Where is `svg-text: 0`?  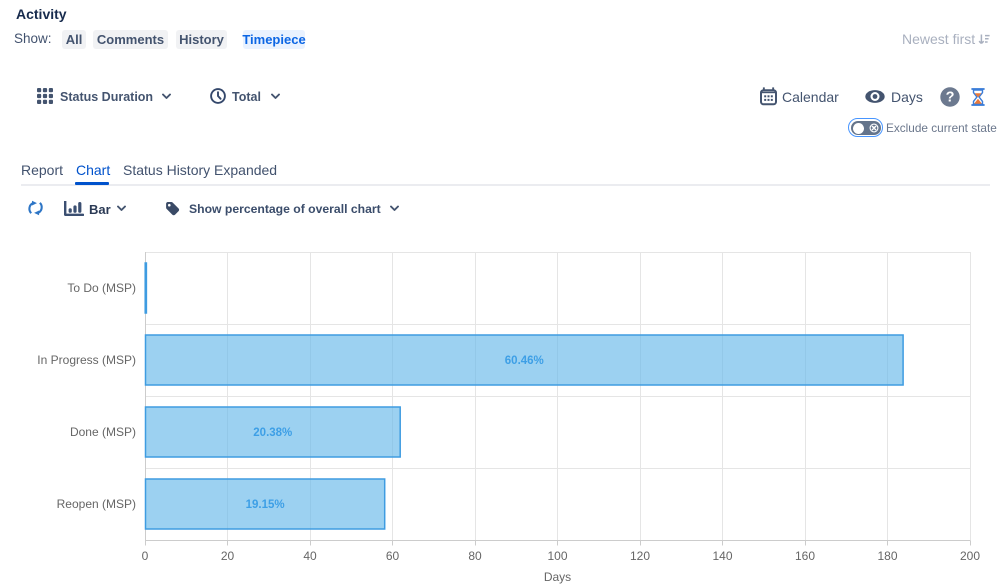 svg-text: 0 is located at coordinates (145, 556).